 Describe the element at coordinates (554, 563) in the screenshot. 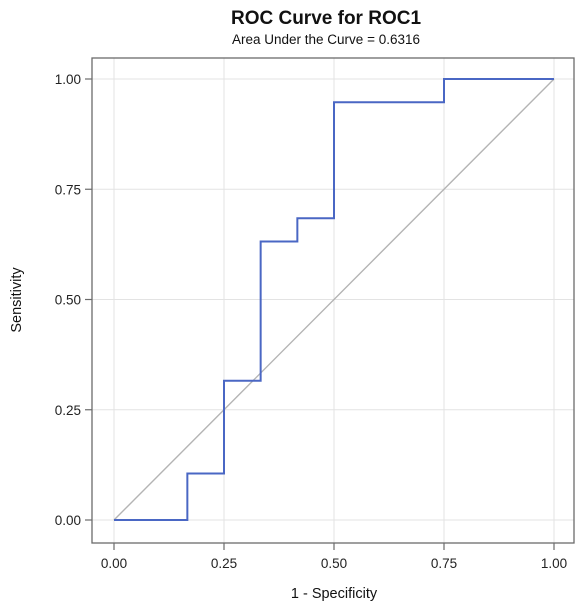

I see `x-tick-label: 1.00` at that location.